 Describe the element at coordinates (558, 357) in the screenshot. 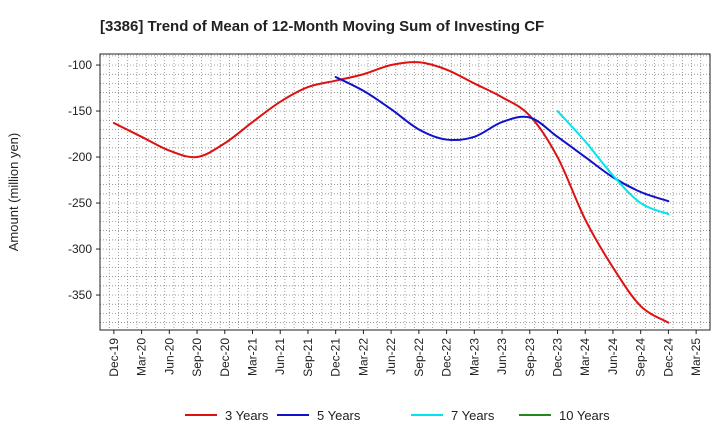

I see `x-tick-label: Dec-23` at that location.